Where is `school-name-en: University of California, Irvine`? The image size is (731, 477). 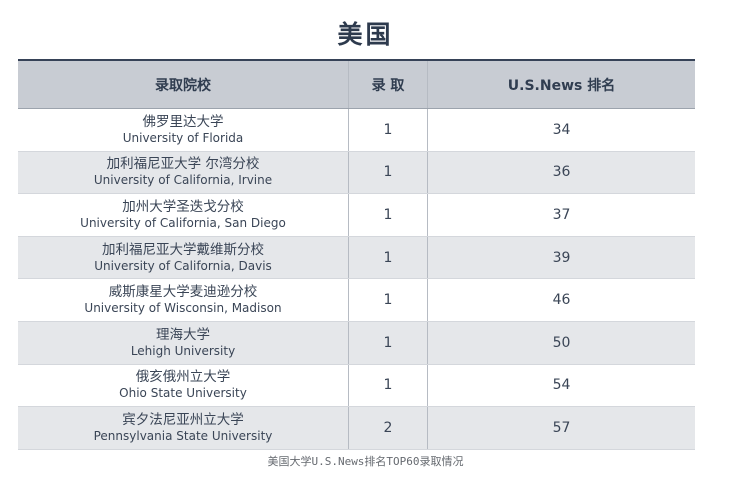 school-name-en: University of California, Irvine is located at coordinates (183, 180).